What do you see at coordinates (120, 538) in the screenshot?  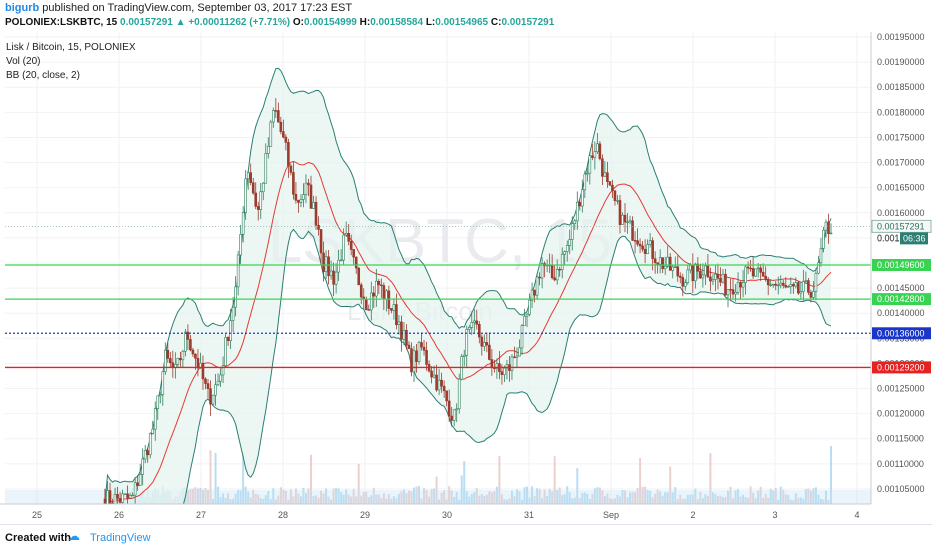 I see `tradingview-brand: TradingView` at bounding box center [120, 538].